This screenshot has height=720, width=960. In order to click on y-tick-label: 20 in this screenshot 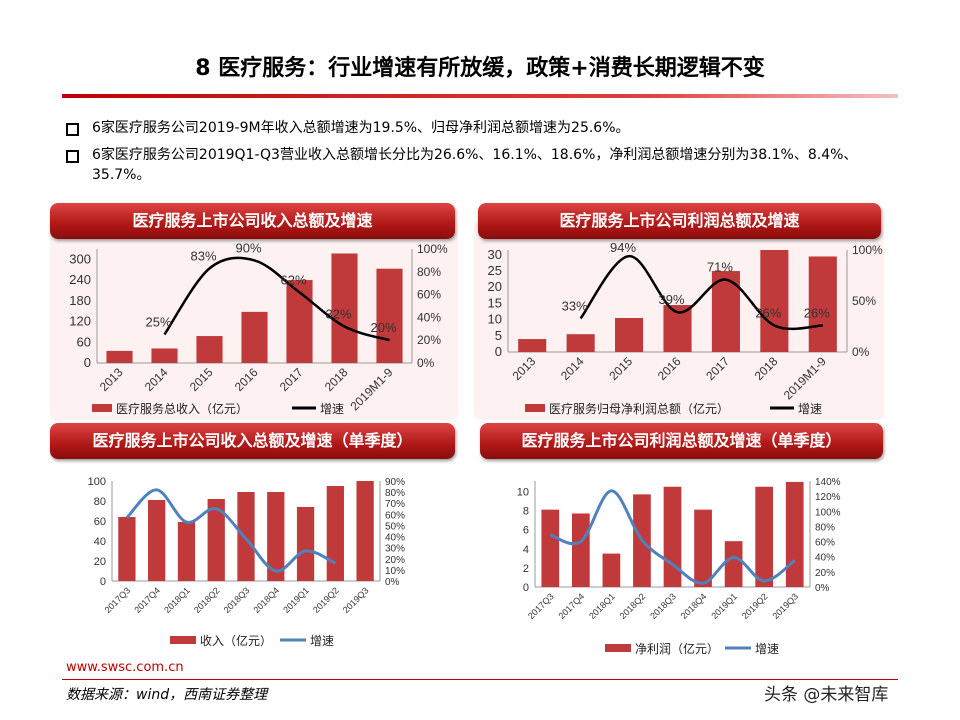, I will do `click(100, 562)`.